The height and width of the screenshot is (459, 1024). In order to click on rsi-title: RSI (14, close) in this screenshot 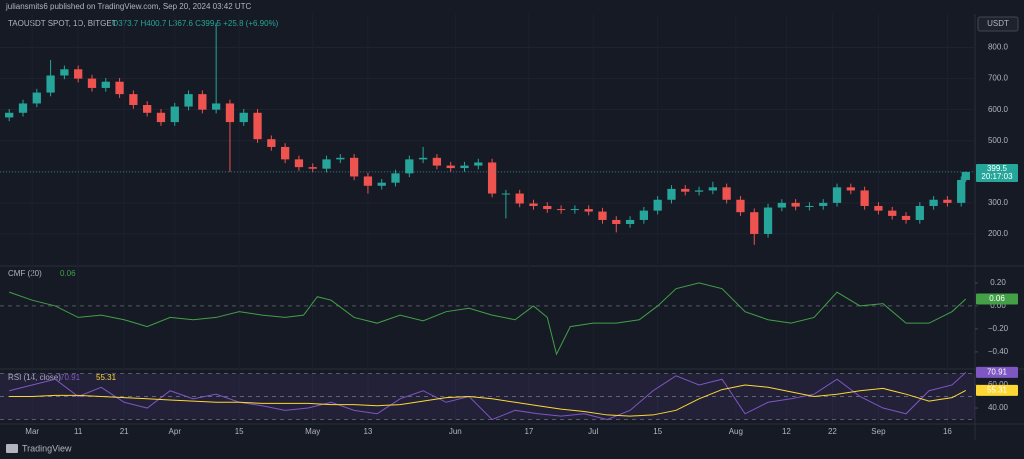, I will do `click(34, 377)`.